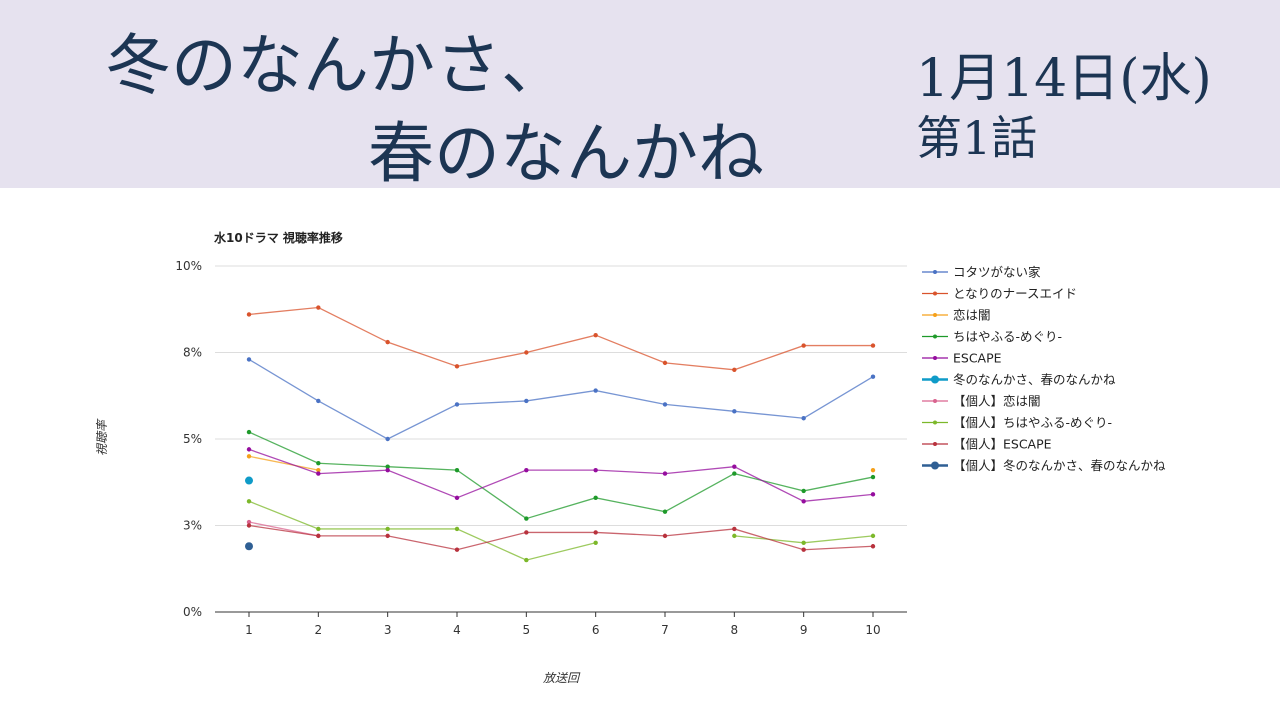 This screenshot has height=720, width=1280. I want to click on y-tick-label: 0%, so click(192, 612).